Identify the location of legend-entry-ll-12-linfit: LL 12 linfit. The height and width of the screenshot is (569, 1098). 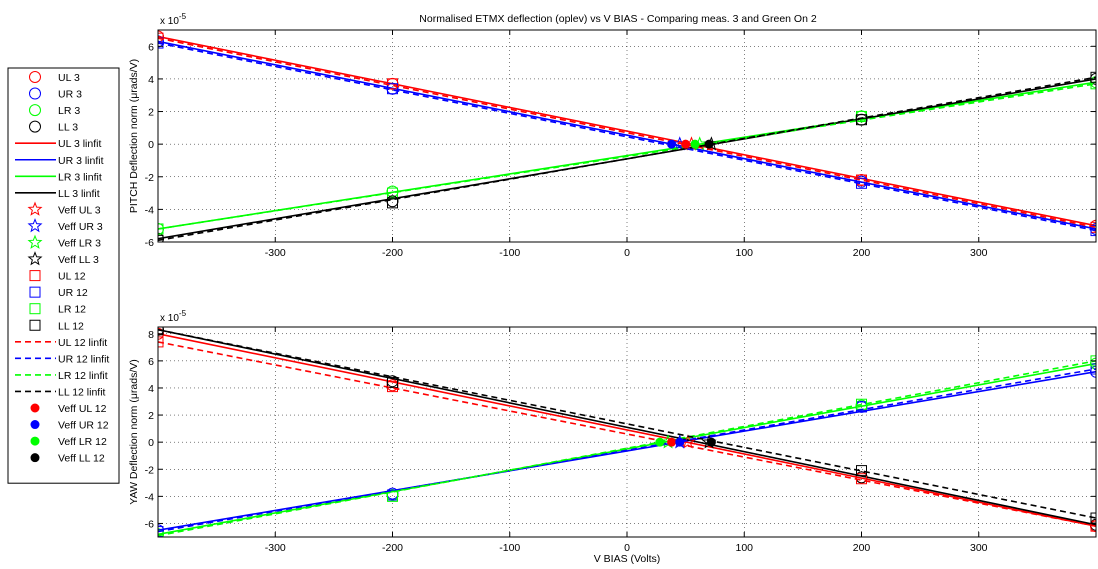
(60, 392).